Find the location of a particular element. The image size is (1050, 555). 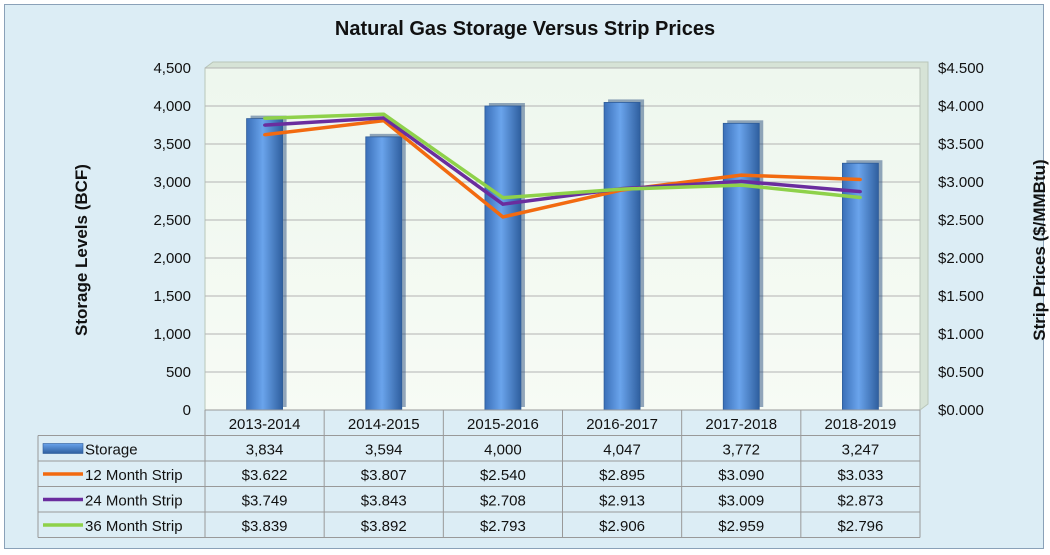

data-label: $3.843 is located at coordinates (384, 501).